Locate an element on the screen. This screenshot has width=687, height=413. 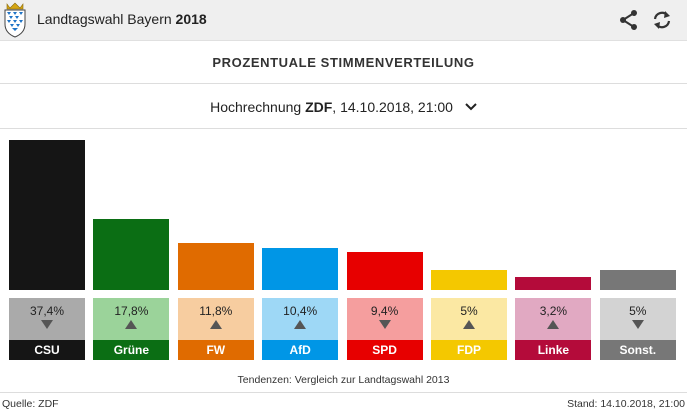
forecast-selector: Hochrechnung ZDF, 14.10.2018, 21:00 is located at coordinates (343, 107).